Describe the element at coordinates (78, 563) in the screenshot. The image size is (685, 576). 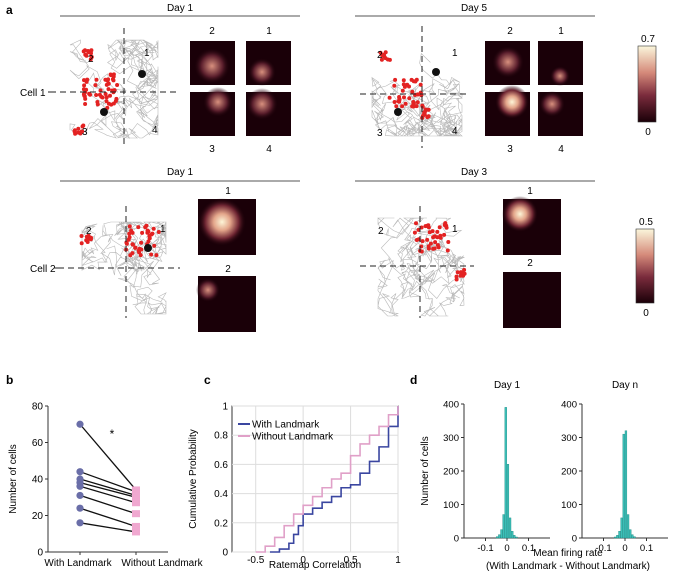
I see `category-label: With Landmark` at that location.